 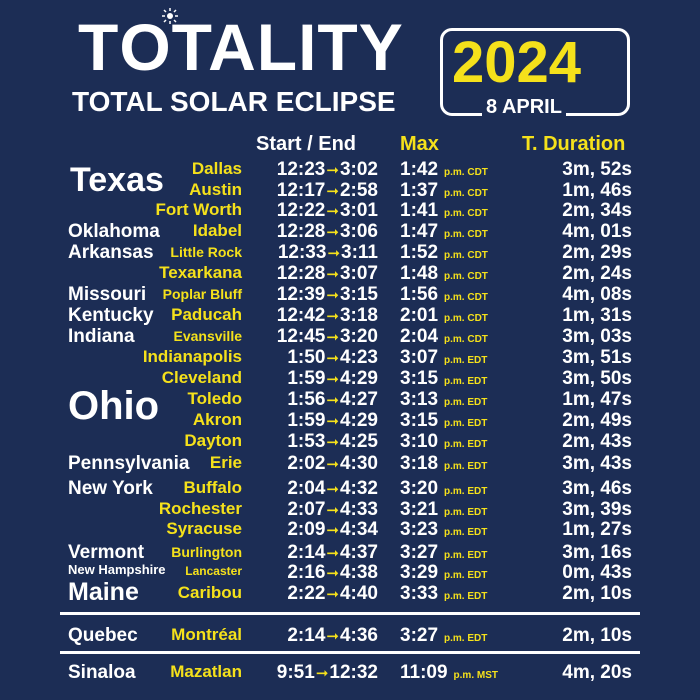 I want to click on end-time: 3:01, so click(x=358, y=210).